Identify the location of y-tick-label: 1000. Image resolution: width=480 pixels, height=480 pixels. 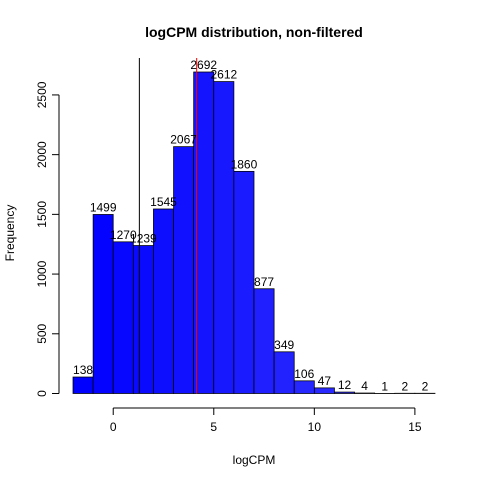
(42, 273).